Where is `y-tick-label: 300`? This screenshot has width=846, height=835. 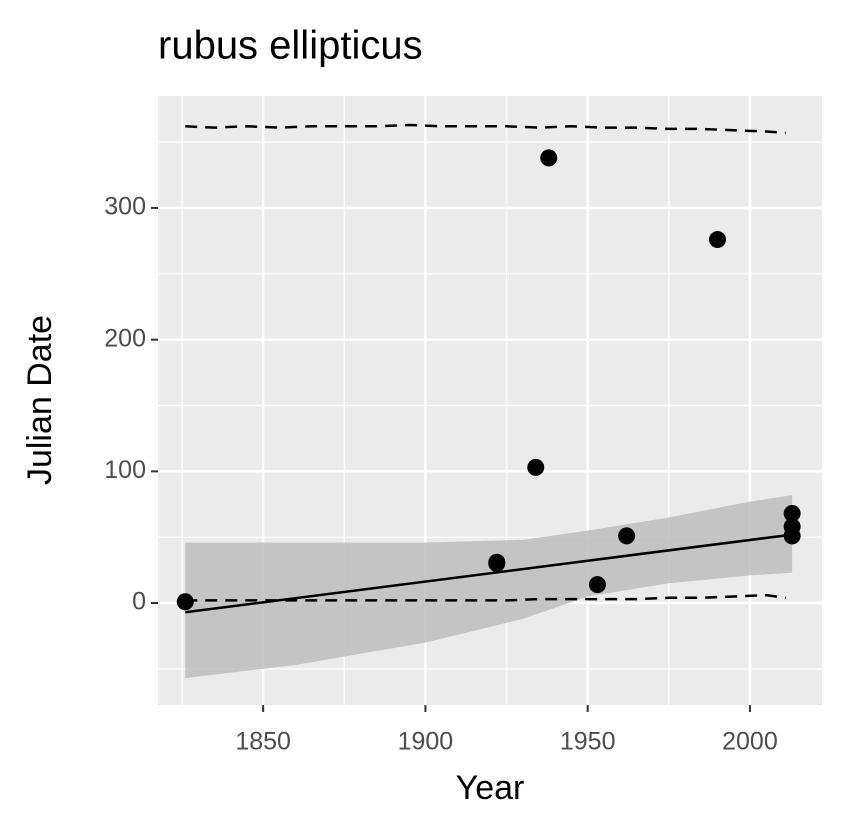 y-tick-label: 300 is located at coordinates (125, 207).